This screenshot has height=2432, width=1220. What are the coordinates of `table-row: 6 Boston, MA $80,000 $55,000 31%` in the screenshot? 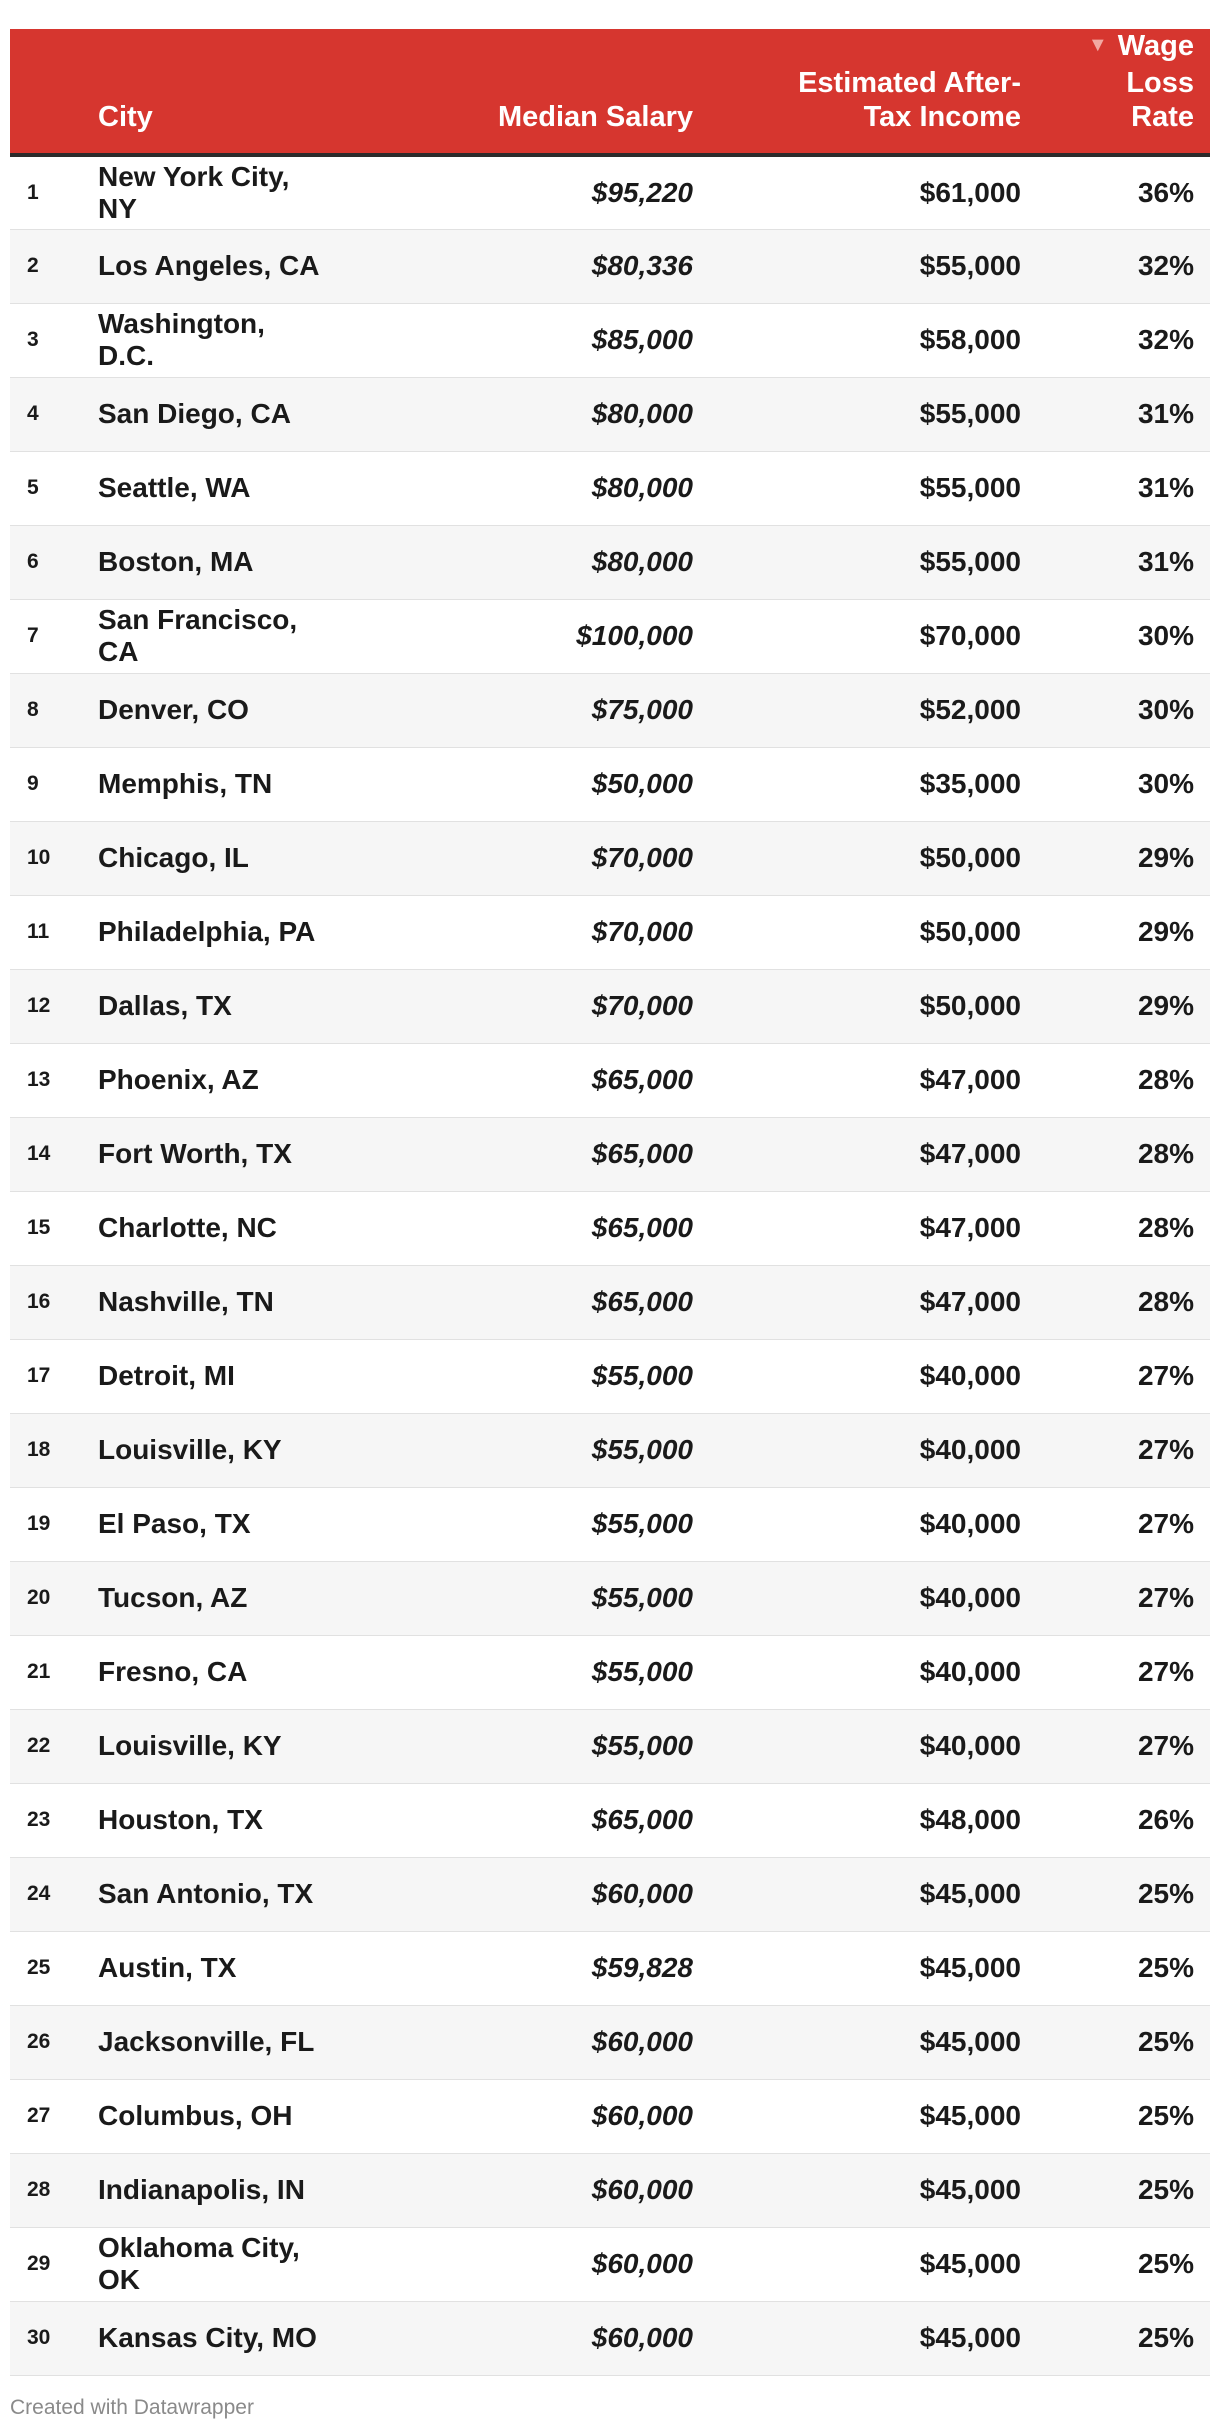 It's located at (610, 562).